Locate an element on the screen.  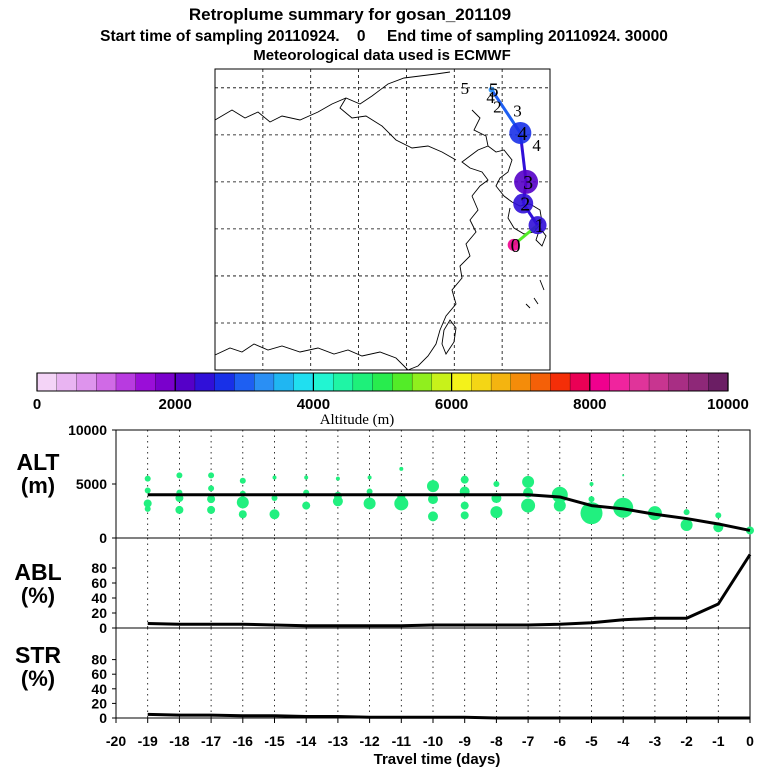
colorbar: 0 2000 4000 6000 8000 10000 Altitude (m) is located at coordinates (391, 400).